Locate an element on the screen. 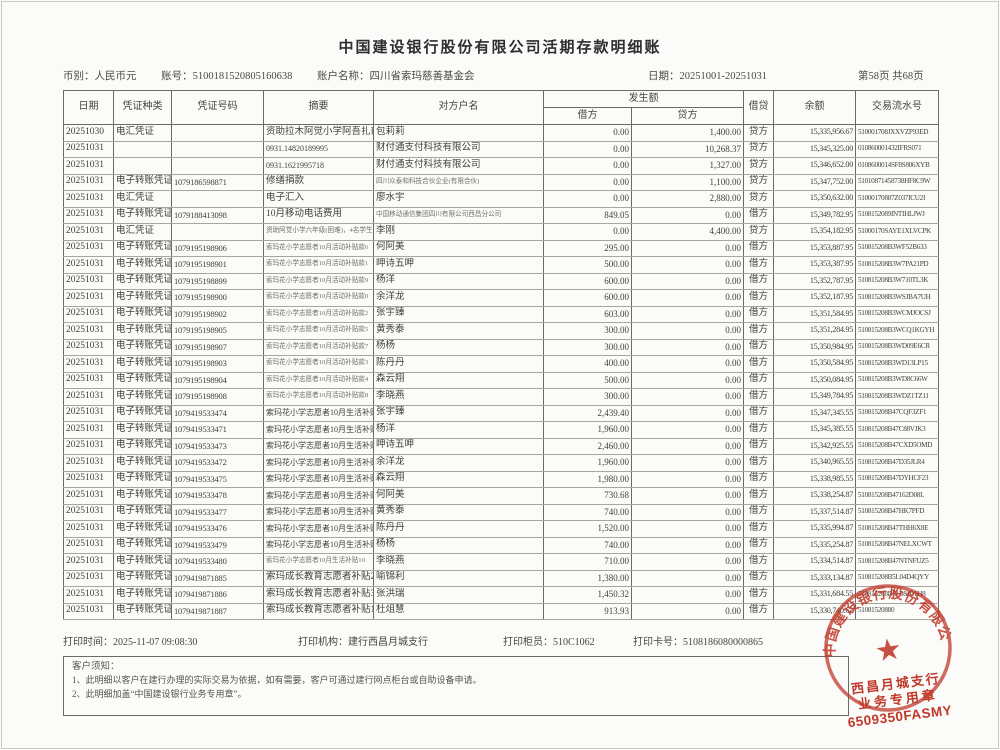 The image size is (1000, 750). cell-flow-no: 51000170887Z037ICU2I is located at coordinates (897, 199).